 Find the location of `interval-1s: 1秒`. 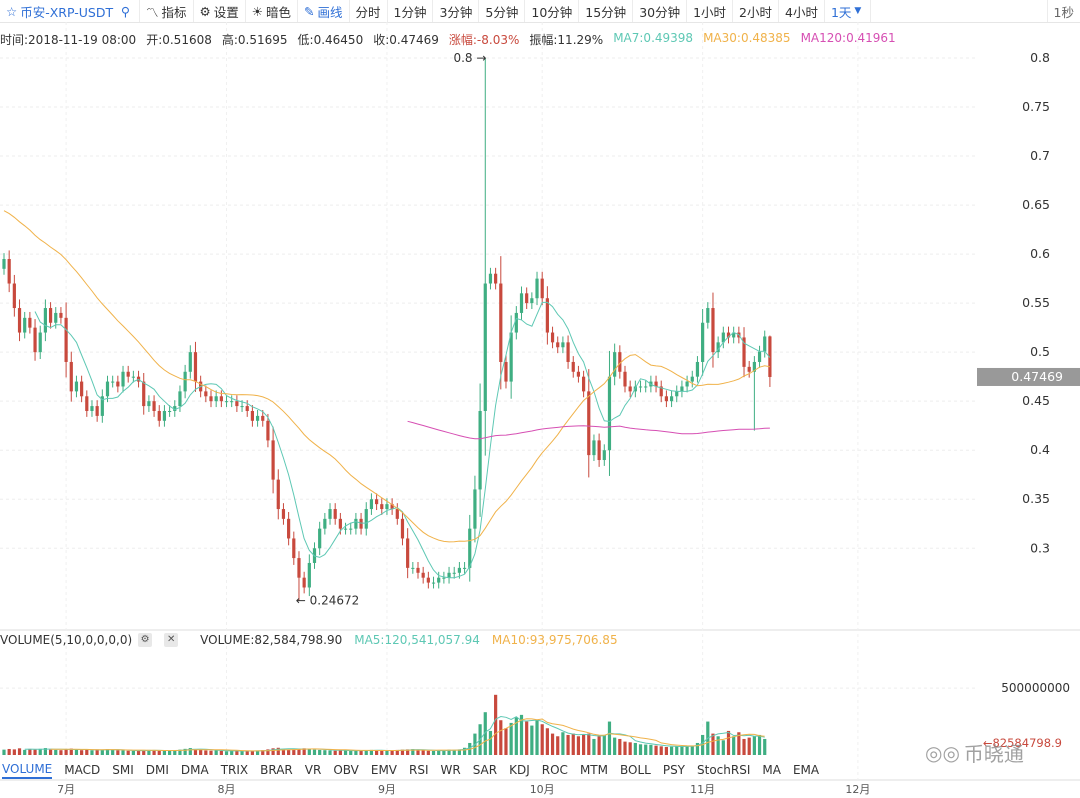

interval-1s: 1秒 is located at coordinates (1063, 11).